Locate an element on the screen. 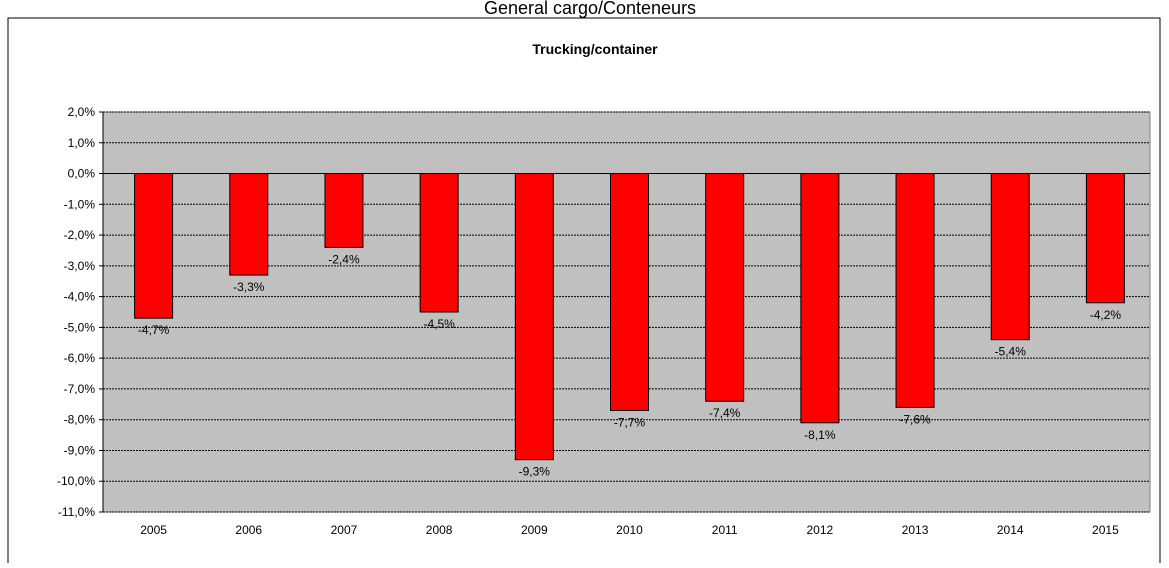 This screenshot has width=1169, height=568. y-tick-label: 2,0% is located at coordinates (82, 112).